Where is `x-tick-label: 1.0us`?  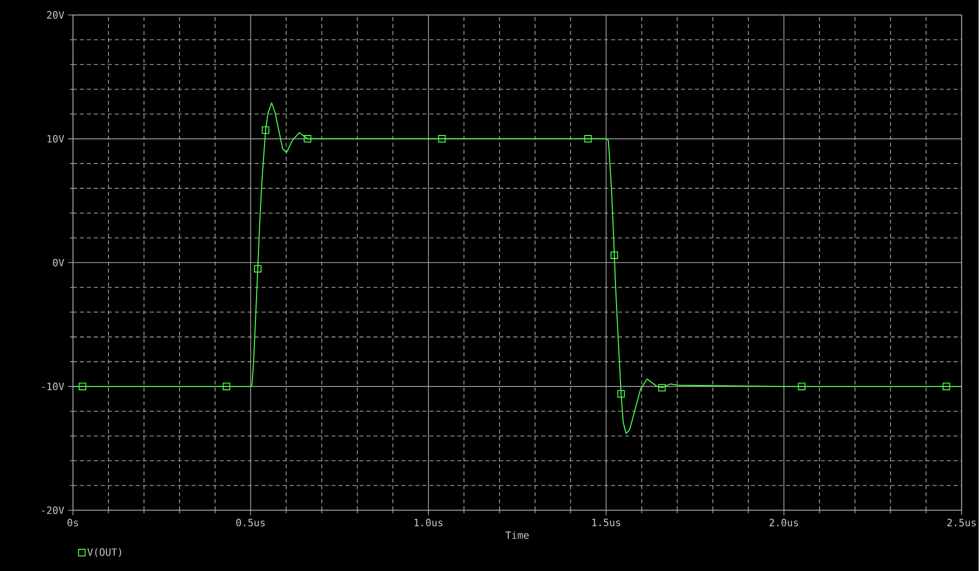
x-tick-label: 1.0us is located at coordinates (428, 522).